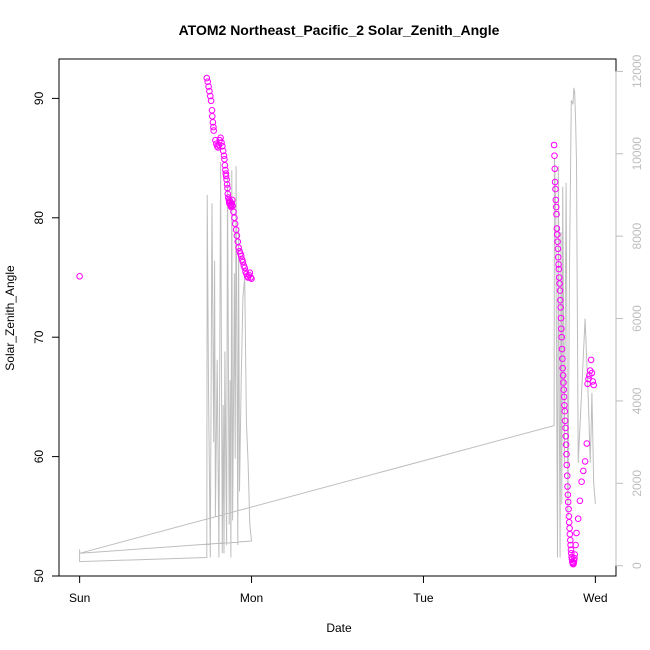 The height and width of the screenshot is (650, 650). I want to click on y2-tick-label: 10000, so click(637, 154).